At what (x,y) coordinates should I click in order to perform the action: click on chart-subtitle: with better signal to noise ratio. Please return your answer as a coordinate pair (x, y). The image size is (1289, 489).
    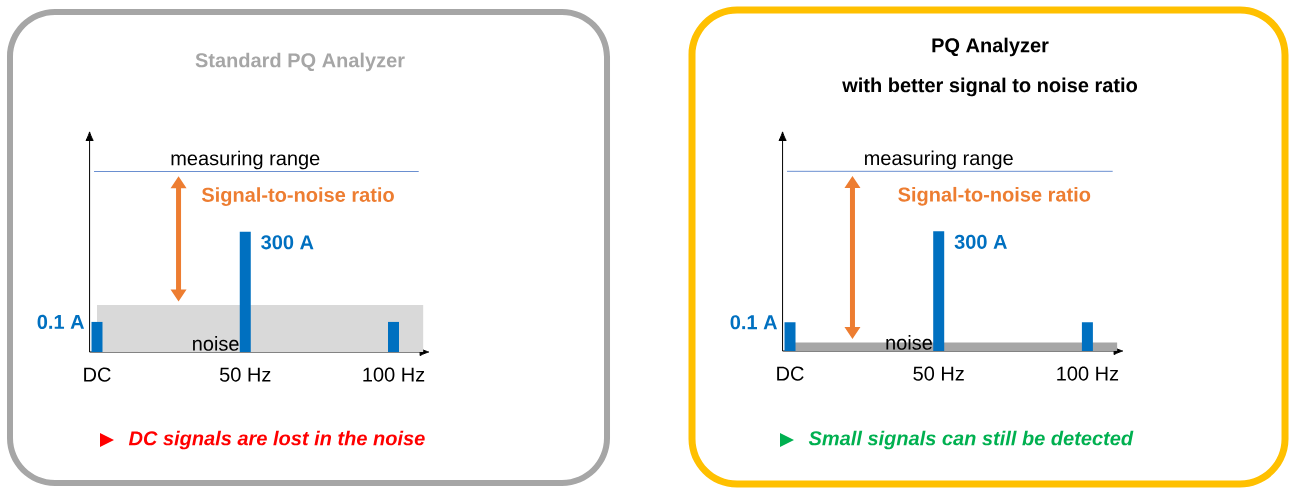
    Looking at the image, I should click on (990, 87).